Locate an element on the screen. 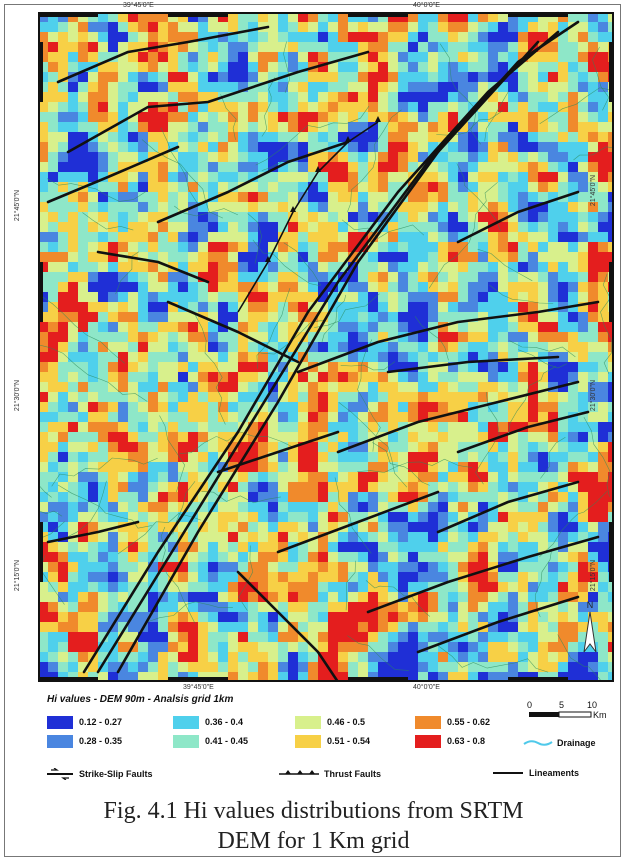  legend-lineaments: Lineaments is located at coordinates (535, 773).